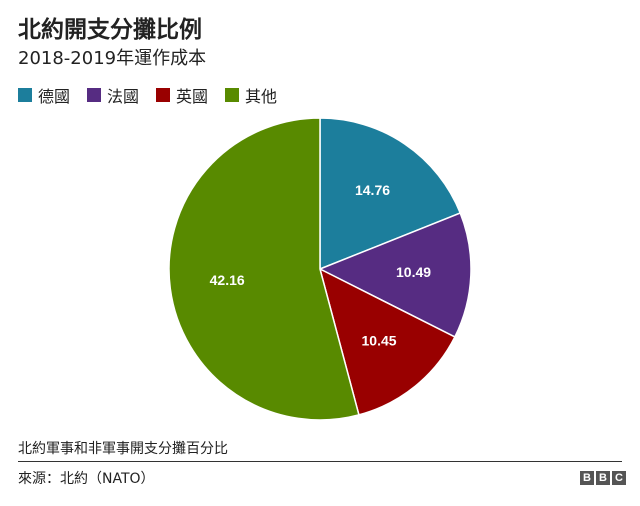  Describe the element at coordinates (372, 190) in the screenshot. I see `slice-value-label: 14.76` at that location.